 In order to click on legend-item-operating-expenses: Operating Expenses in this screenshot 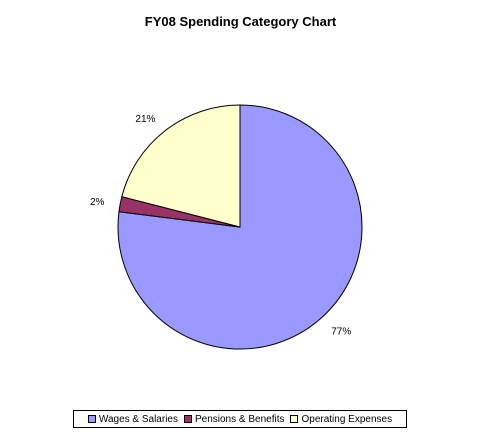, I will do `click(341, 419)`.